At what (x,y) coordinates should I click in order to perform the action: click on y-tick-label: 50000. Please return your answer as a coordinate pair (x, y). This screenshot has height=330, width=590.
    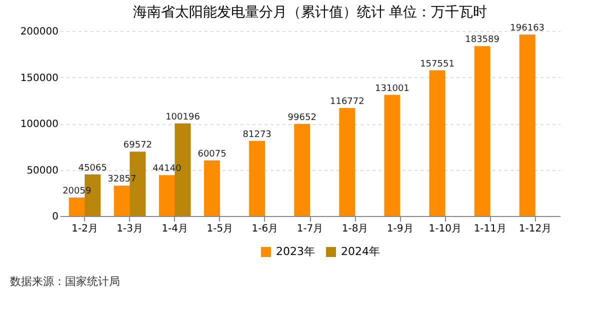
    Looking at the image, I should click on (42, 170).